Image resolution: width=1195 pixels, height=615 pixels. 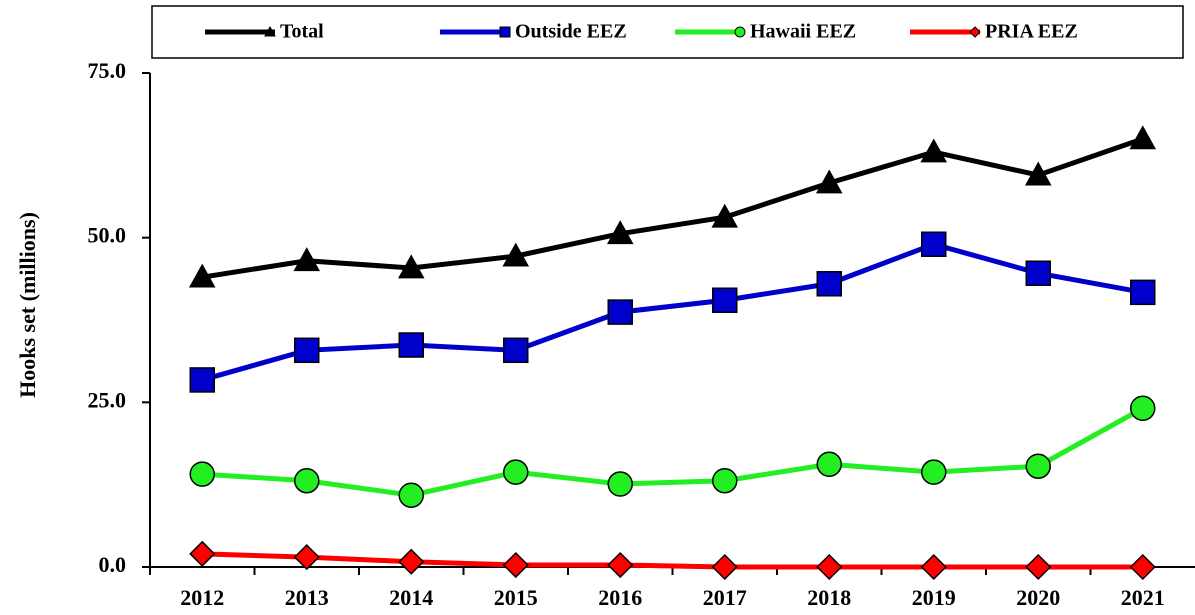 What do you see at coordinates (829, 597) in the screenshot?
I see `x-tick-label: 2018` at bounding box center [829, 597].